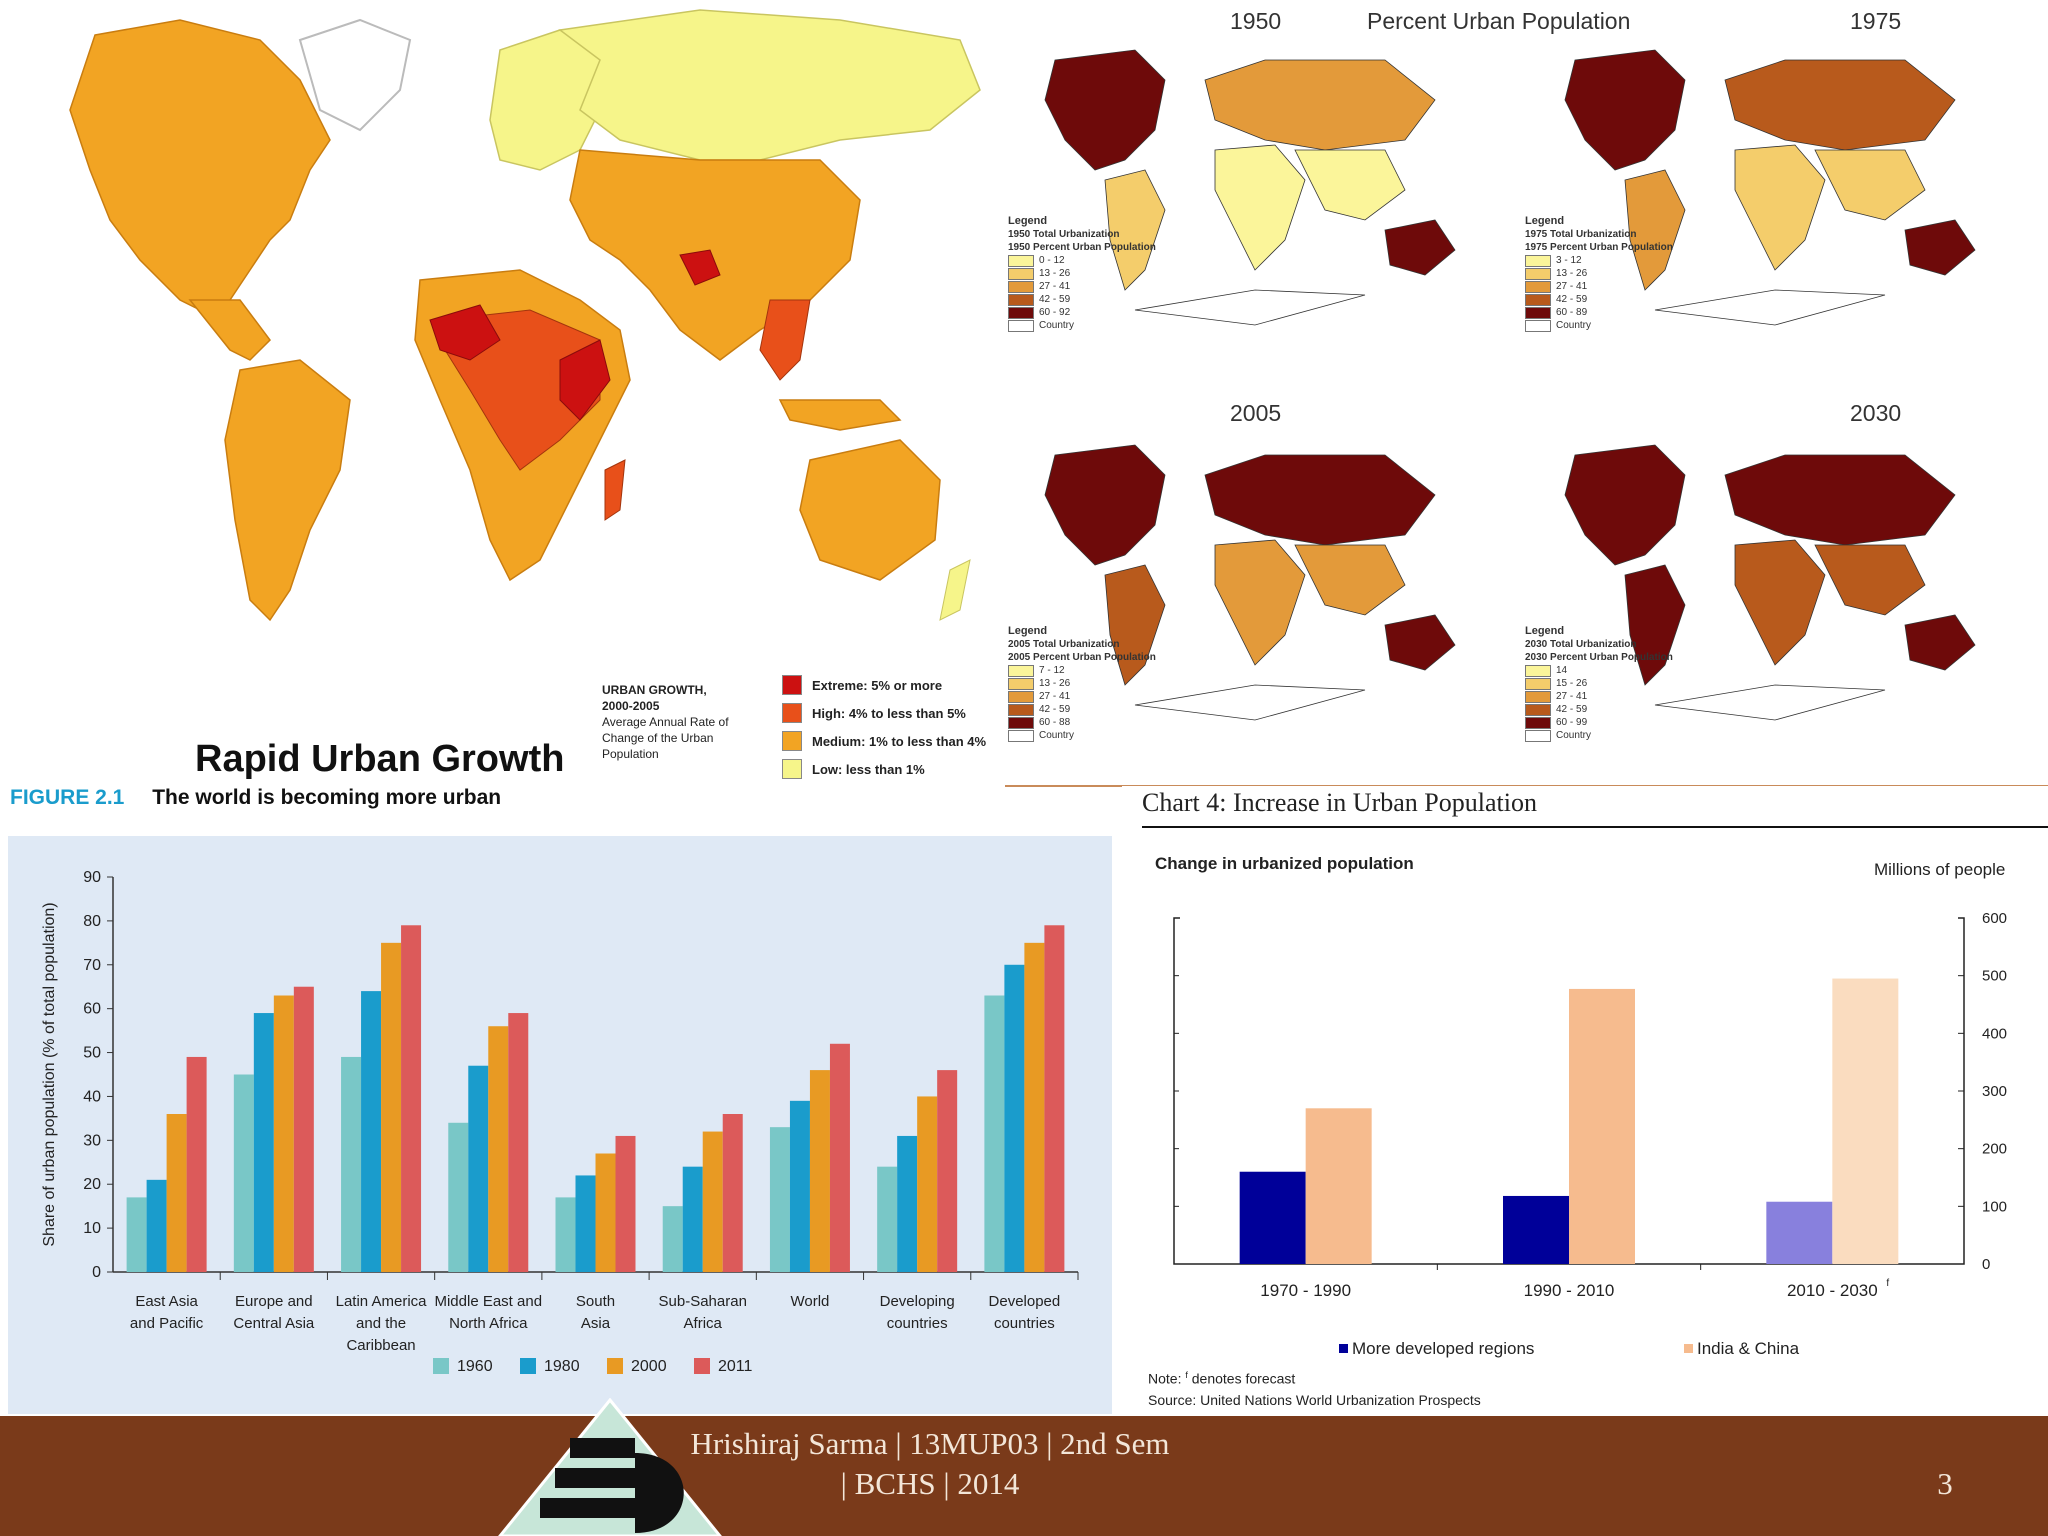 This screenshot has height=1536, width=2048. Describe the element at coordinates (610, 1467) in the screenshot. I see `bchs-logo` at that location.